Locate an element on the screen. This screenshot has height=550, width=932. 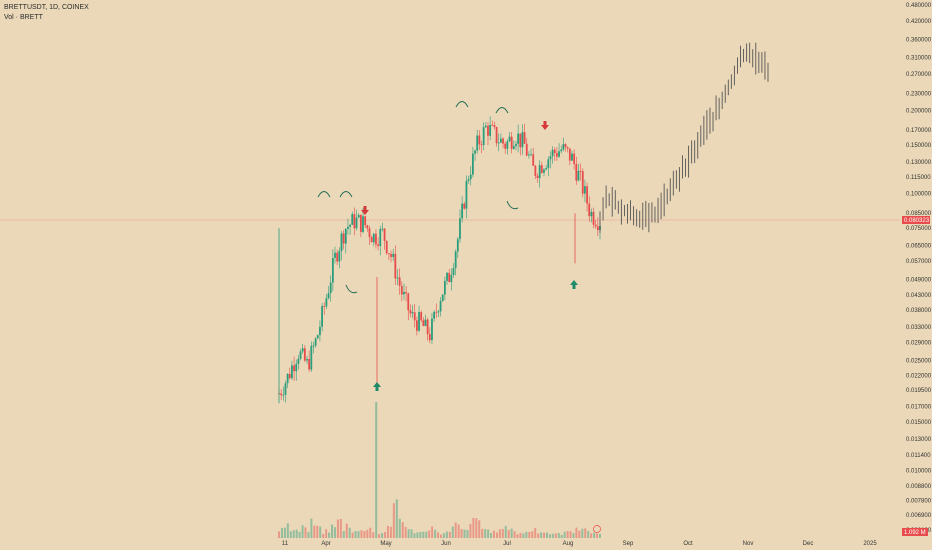
price-tick-label: 0.360000 is located at coordinates (919, 41).